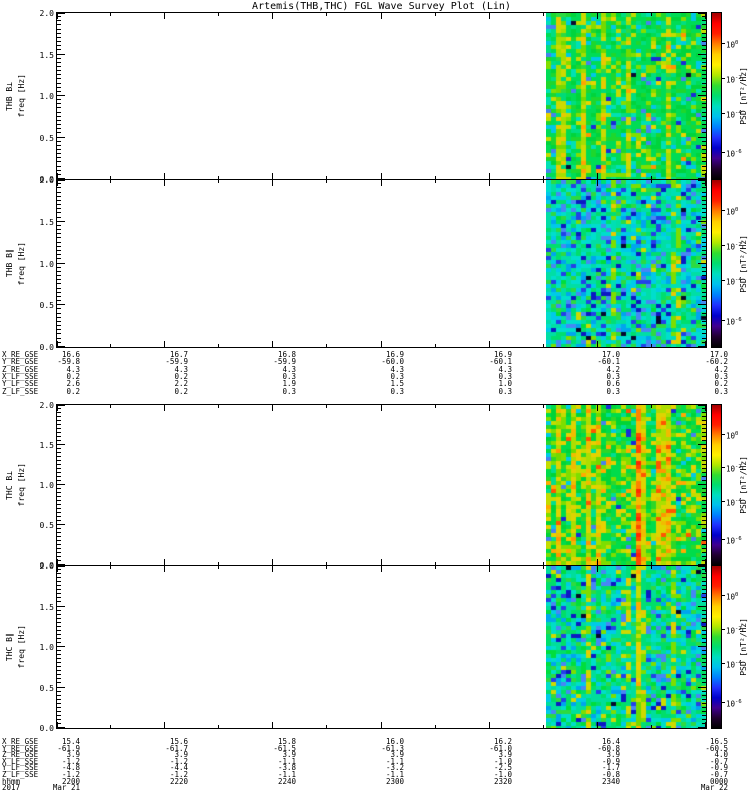 This screenshot has height=800, width=750. I want to click on y-tick-label: 1.5, so click(46, 607).